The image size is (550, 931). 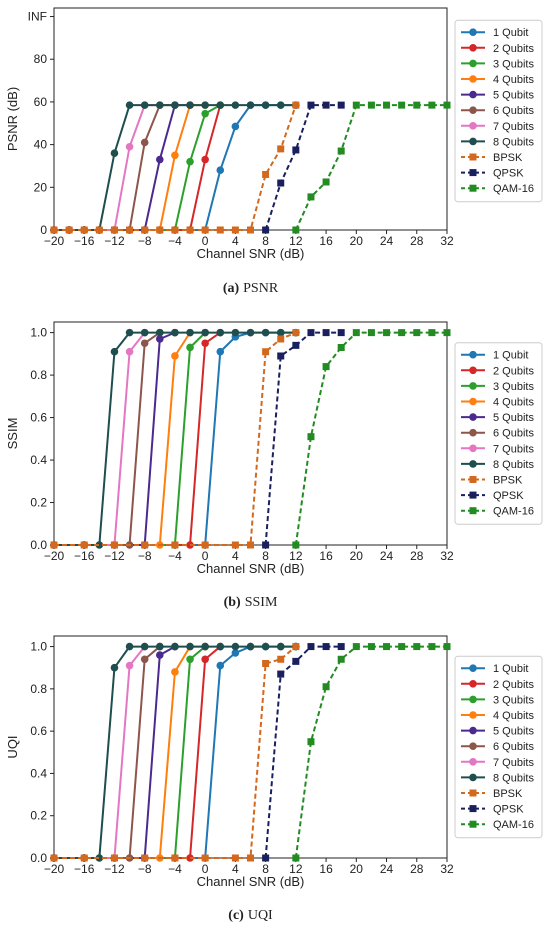 I want to click on x-tick-label: 32, so click(x=447, y=241).